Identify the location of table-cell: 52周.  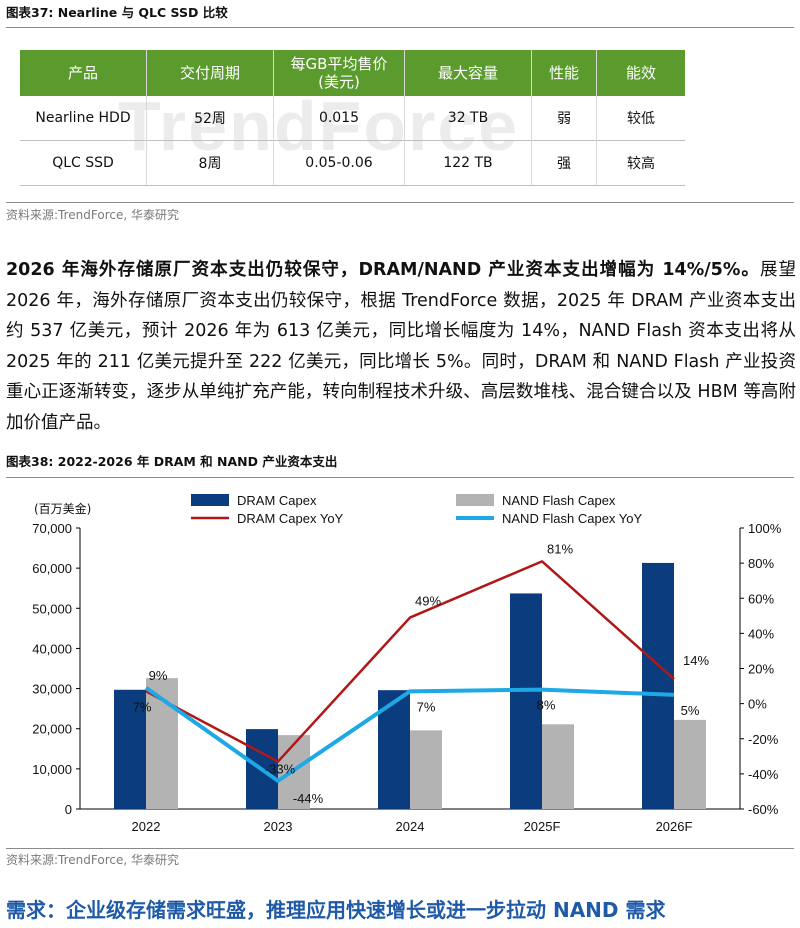
(210, 118).